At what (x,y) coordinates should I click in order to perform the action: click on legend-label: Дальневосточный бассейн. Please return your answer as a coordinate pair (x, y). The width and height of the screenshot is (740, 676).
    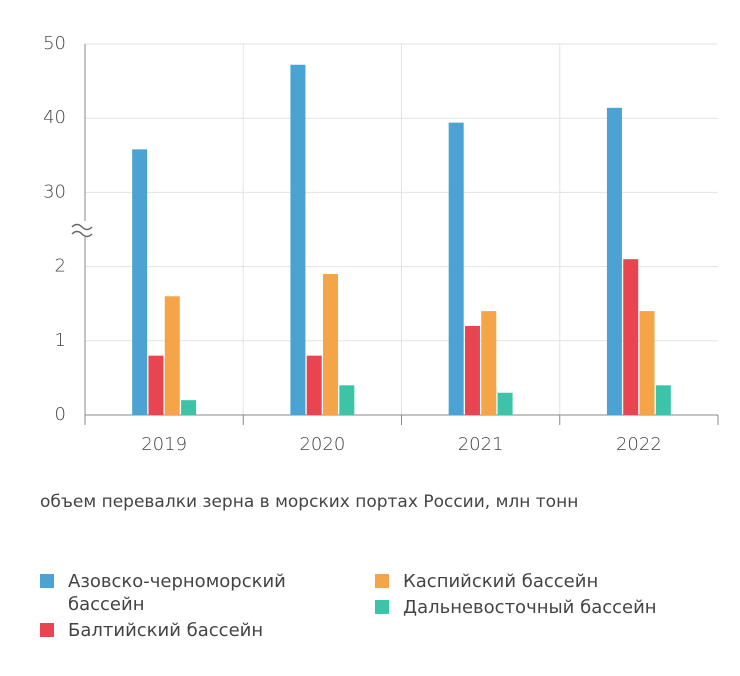
    Looking at the image, I should click on (530, 607).